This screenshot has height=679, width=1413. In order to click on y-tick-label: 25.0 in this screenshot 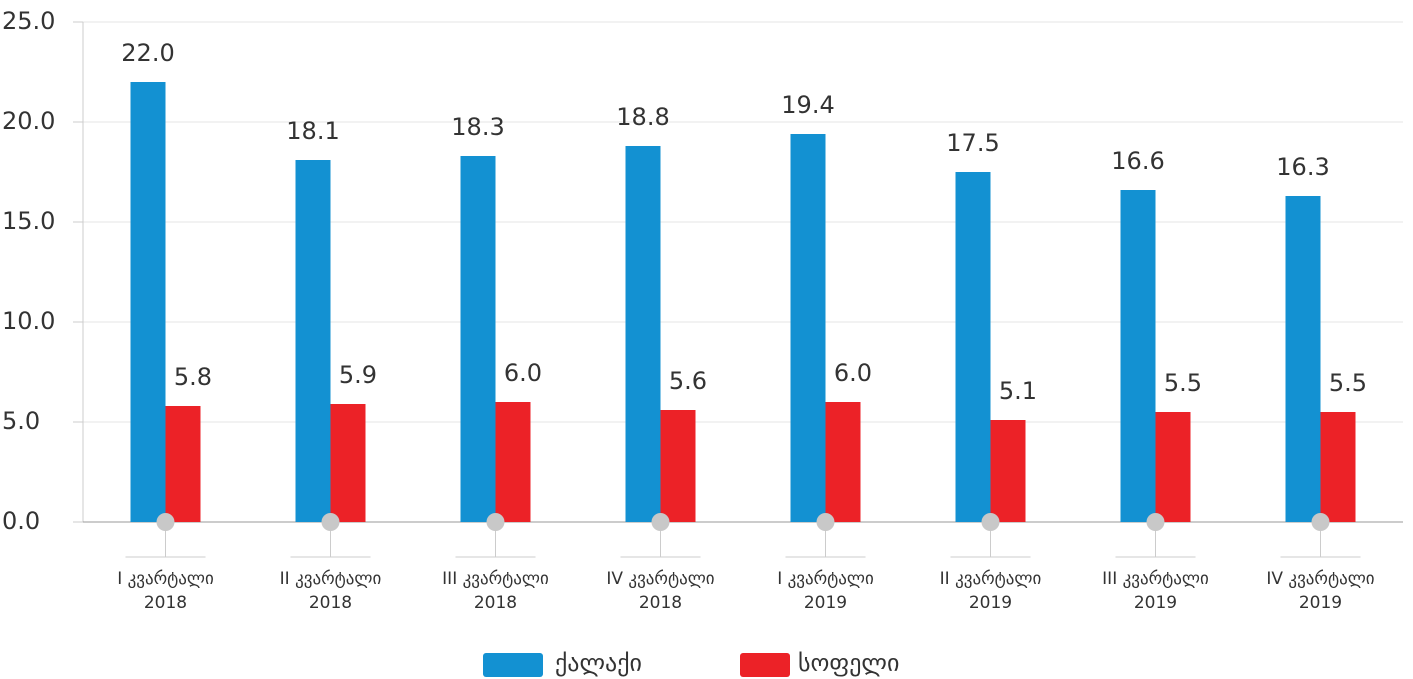, I will do `click(28, 21)`.